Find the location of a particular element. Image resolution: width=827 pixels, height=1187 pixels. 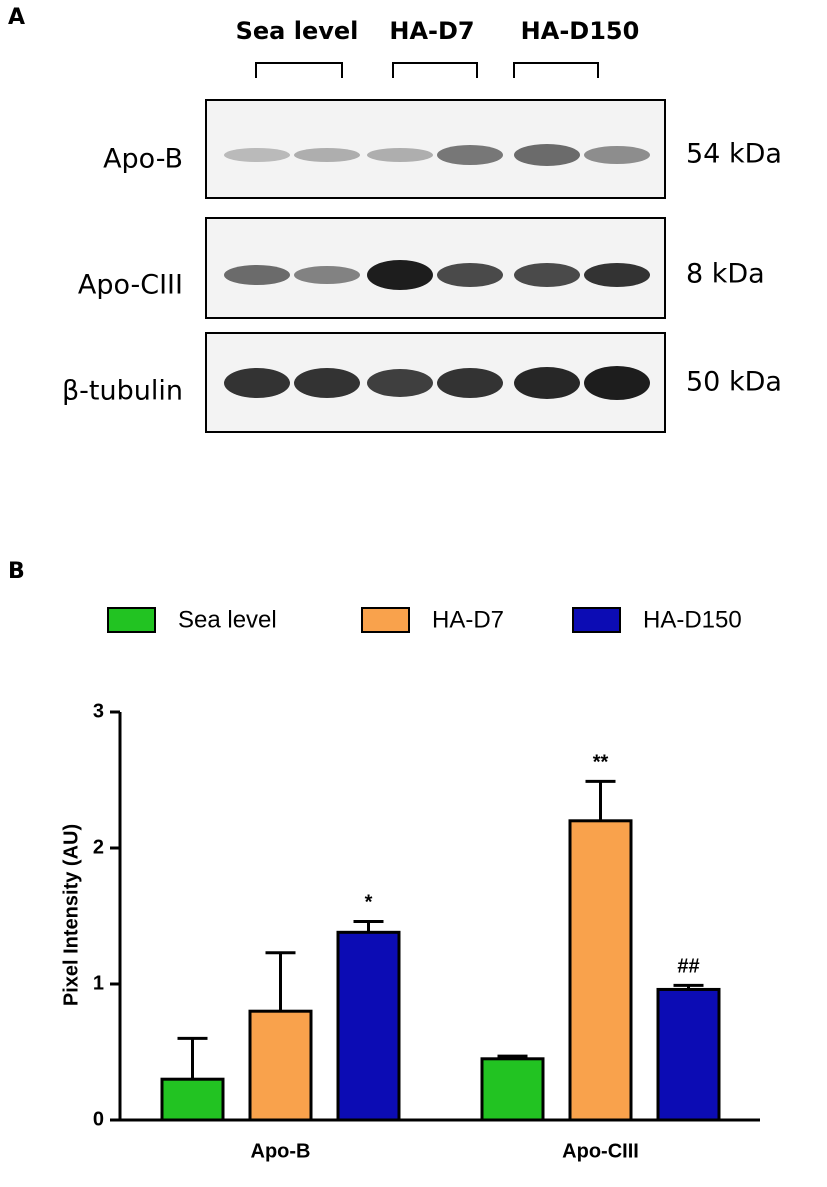

y-tick-label: 2 is located at coordinates (98, 847).